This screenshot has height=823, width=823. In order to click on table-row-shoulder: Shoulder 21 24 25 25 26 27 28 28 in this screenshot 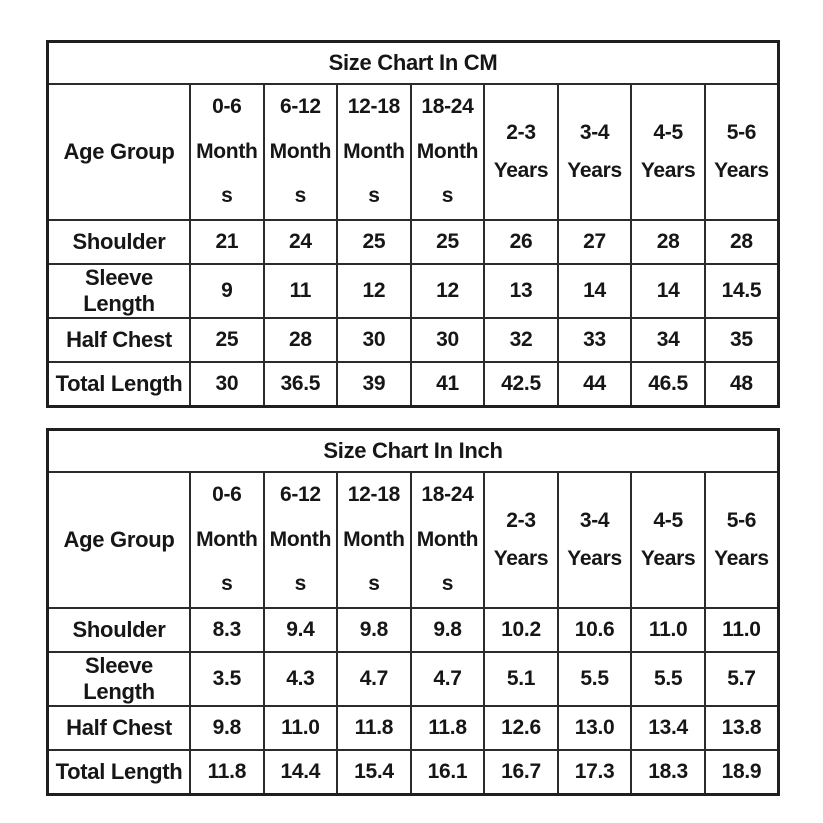, I will do `click(413, 241)`.